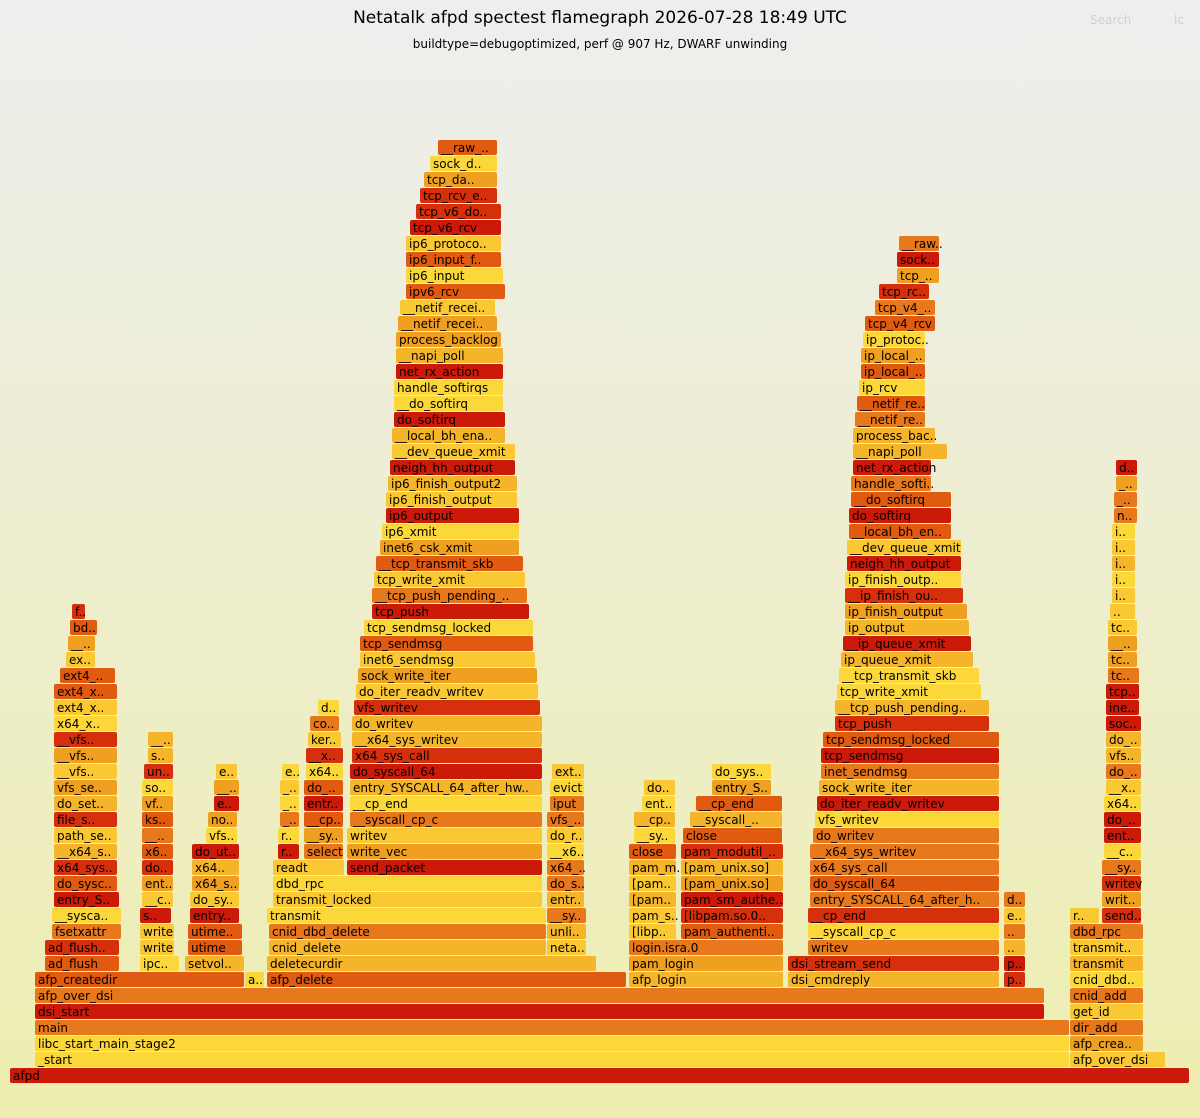 The image size is (1200, 1118). What do you see at coordinates (1123, 723) in the screenshot?
I see `frame-soc-240: soc..` at bounding box center [1123, 723].